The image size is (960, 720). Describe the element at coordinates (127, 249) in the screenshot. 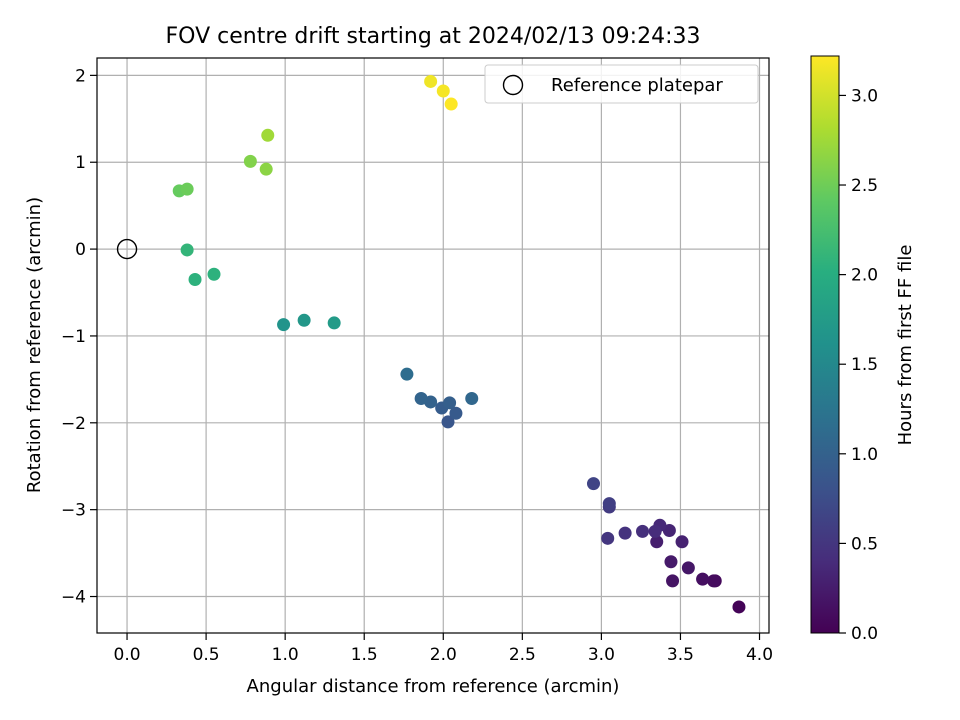

I see `reference-platepar-marker` at that location.